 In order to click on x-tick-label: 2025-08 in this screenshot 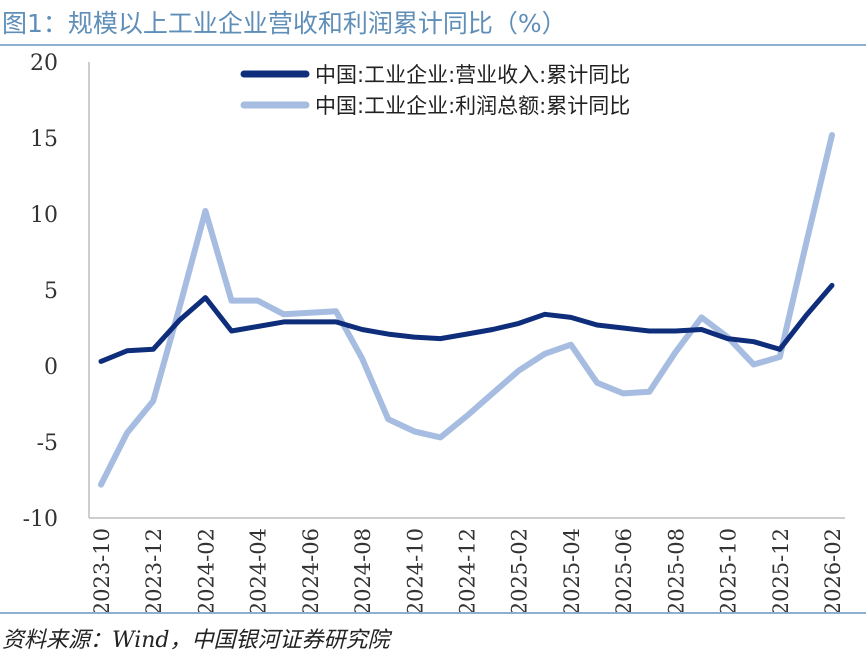, I will do `click(676, 570)`.